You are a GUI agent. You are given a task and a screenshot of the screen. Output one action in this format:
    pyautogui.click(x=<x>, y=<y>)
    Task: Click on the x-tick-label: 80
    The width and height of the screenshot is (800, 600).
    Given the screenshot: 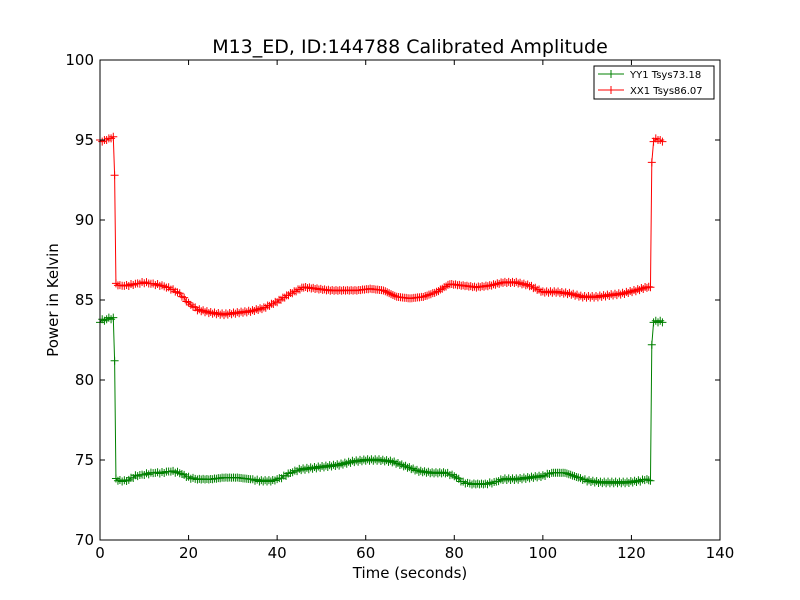 What is the action you would take?
    pyautogui.click(x=454, y=553)
    